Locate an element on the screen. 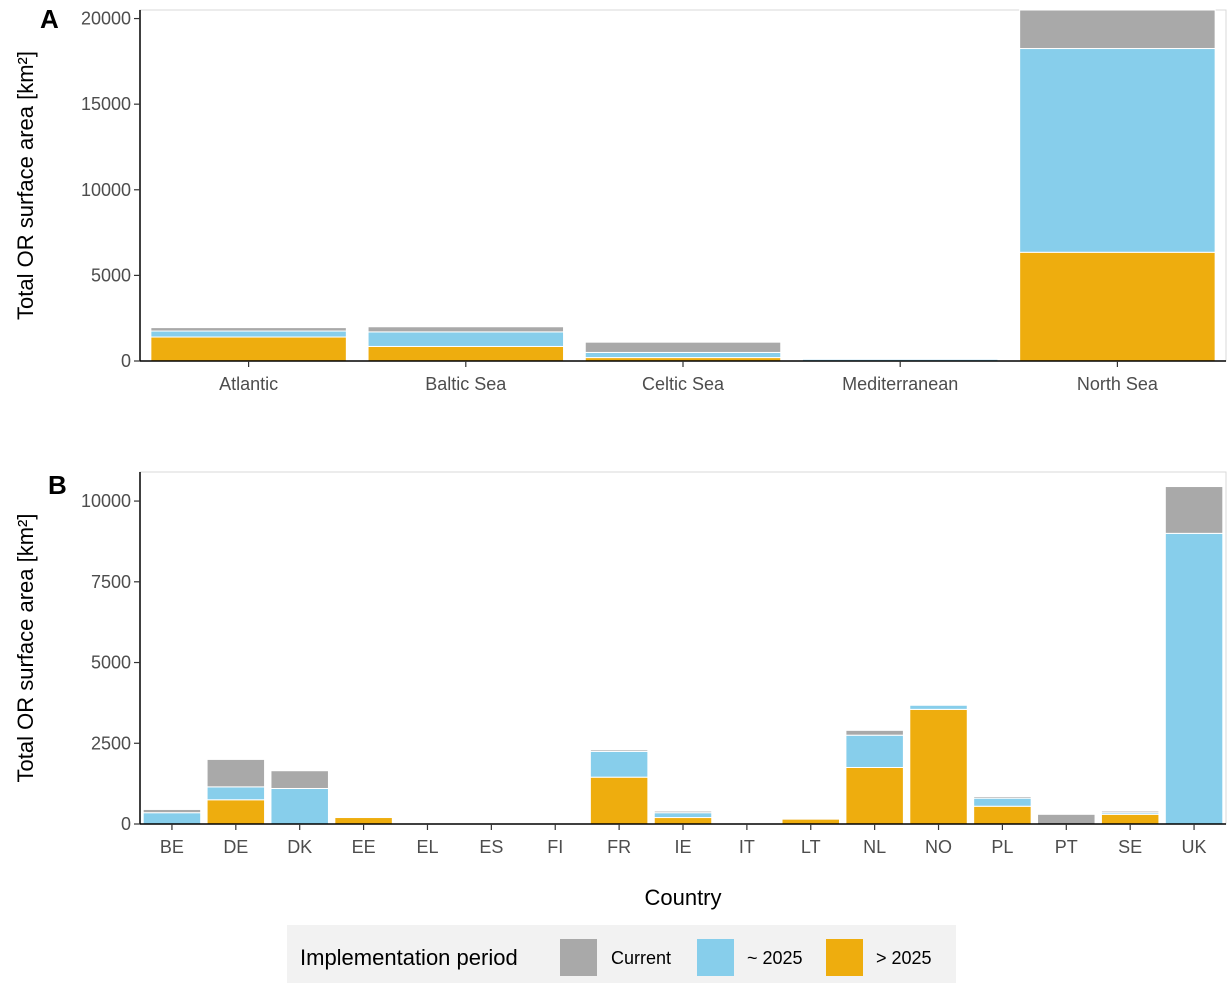 The height and width of the screenshot is (983, 1228). x-tick-label-de: DE is located at coordinates (235, 847).